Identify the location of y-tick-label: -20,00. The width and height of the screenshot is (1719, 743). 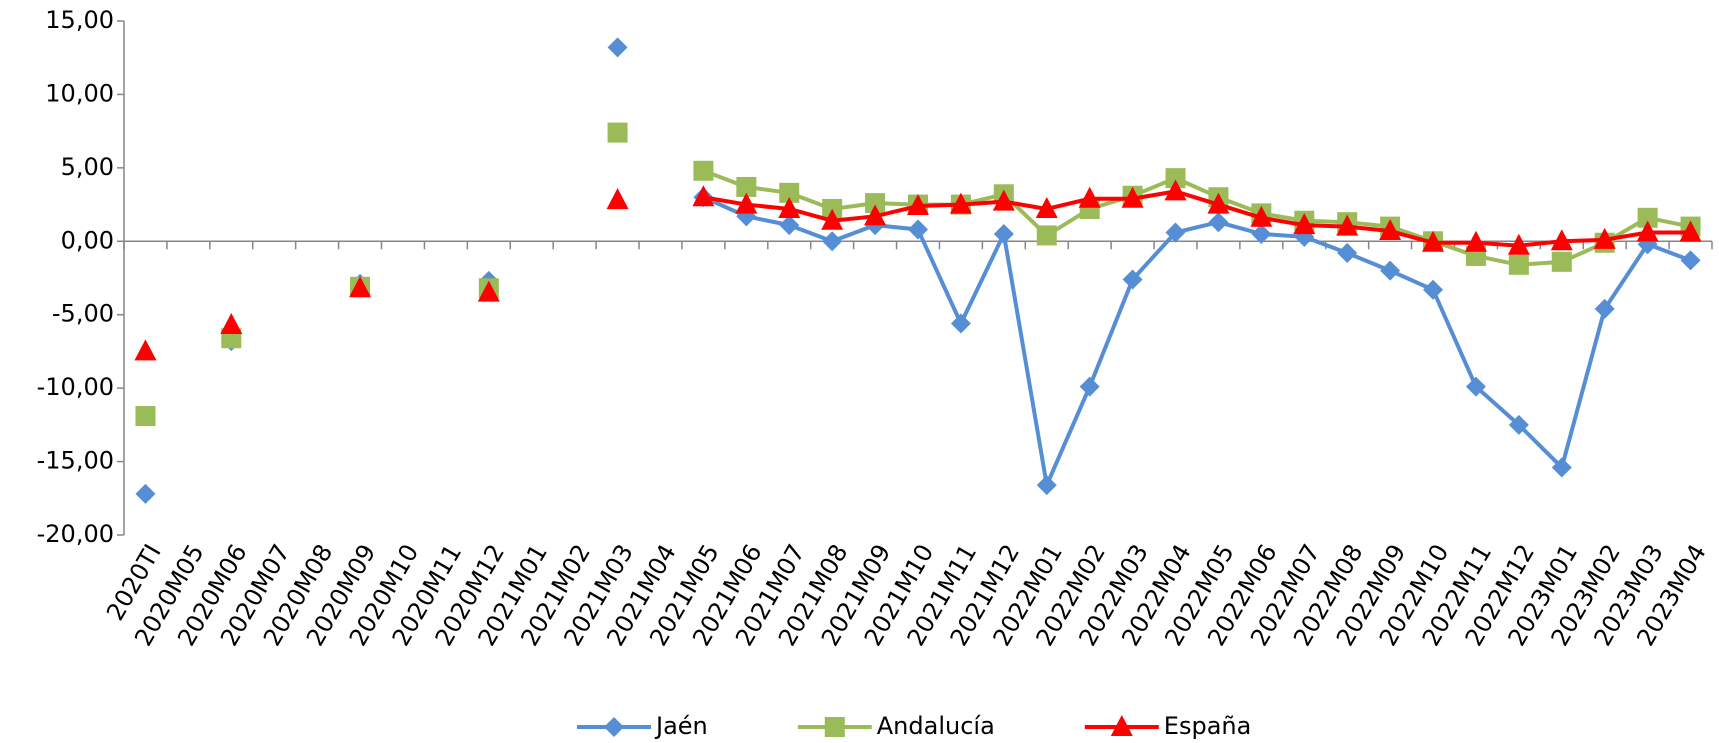
(75, 534).